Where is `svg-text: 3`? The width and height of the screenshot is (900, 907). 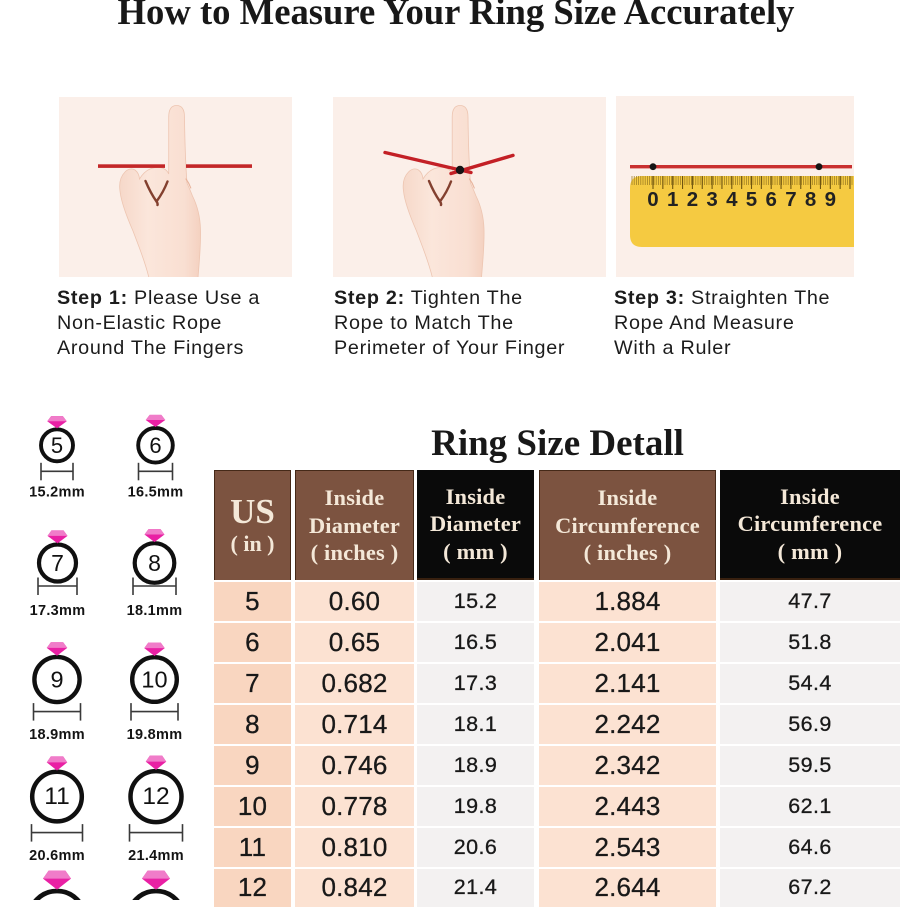 svg-text: 3 is located at coordinates (711, 199).